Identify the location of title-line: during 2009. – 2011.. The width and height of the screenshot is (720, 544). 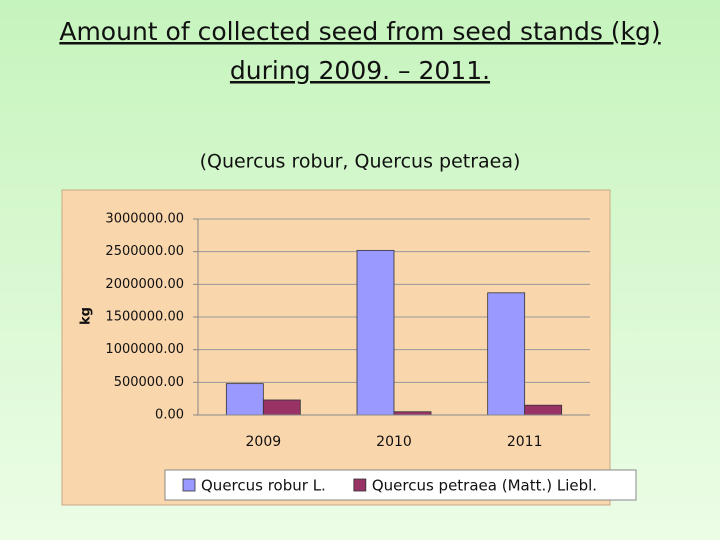
(360, 70).